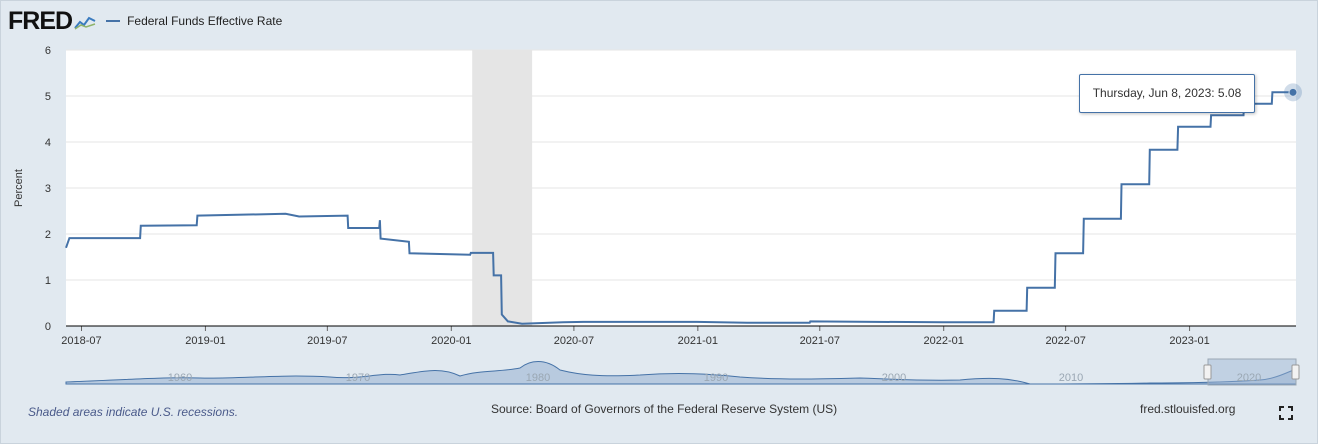  What do you see at coordinates (451, 341) in the screenshot?
I see `x-tick-label: 2020-01` at bounding box center [451, 341].